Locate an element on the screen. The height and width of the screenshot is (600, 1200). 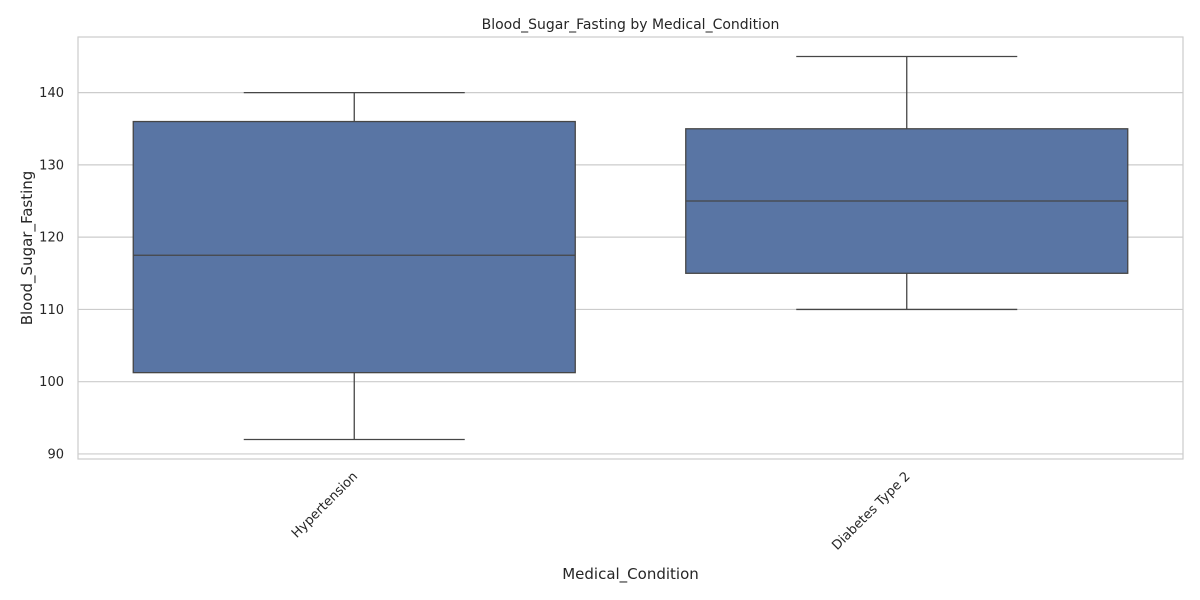
y-axis-label: Blood_Sugar_Fasting is located at coordinates (27, 248).